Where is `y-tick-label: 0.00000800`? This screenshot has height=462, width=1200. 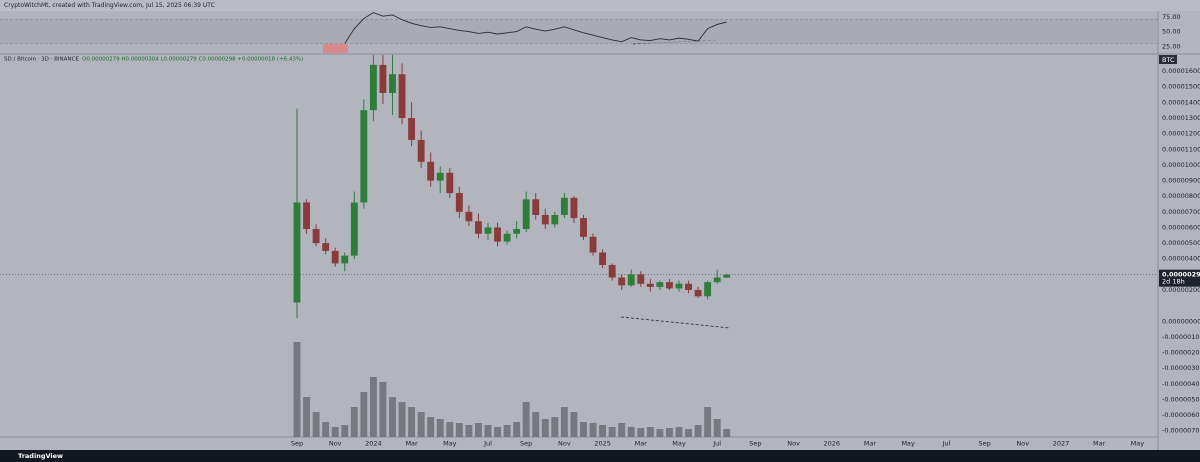 y-tick-label: 0.00000800 is located at coordinates (1181, 196).